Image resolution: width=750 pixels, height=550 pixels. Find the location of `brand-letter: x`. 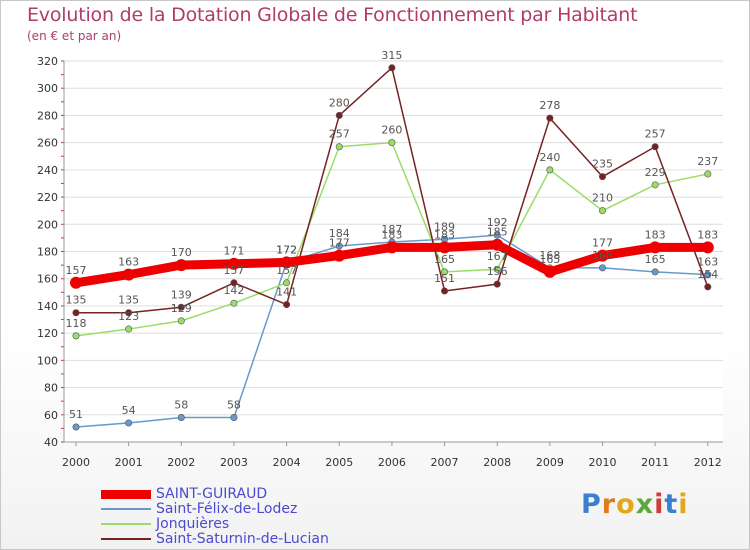

brand-letter: x is located at coordinates (645, 504).